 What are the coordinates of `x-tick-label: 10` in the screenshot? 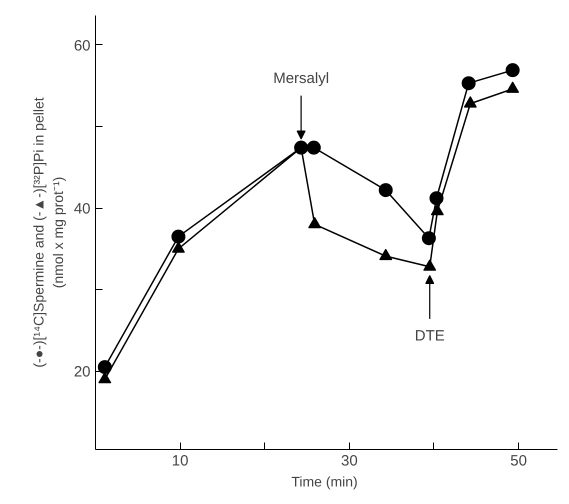 It's located at (180, 461).